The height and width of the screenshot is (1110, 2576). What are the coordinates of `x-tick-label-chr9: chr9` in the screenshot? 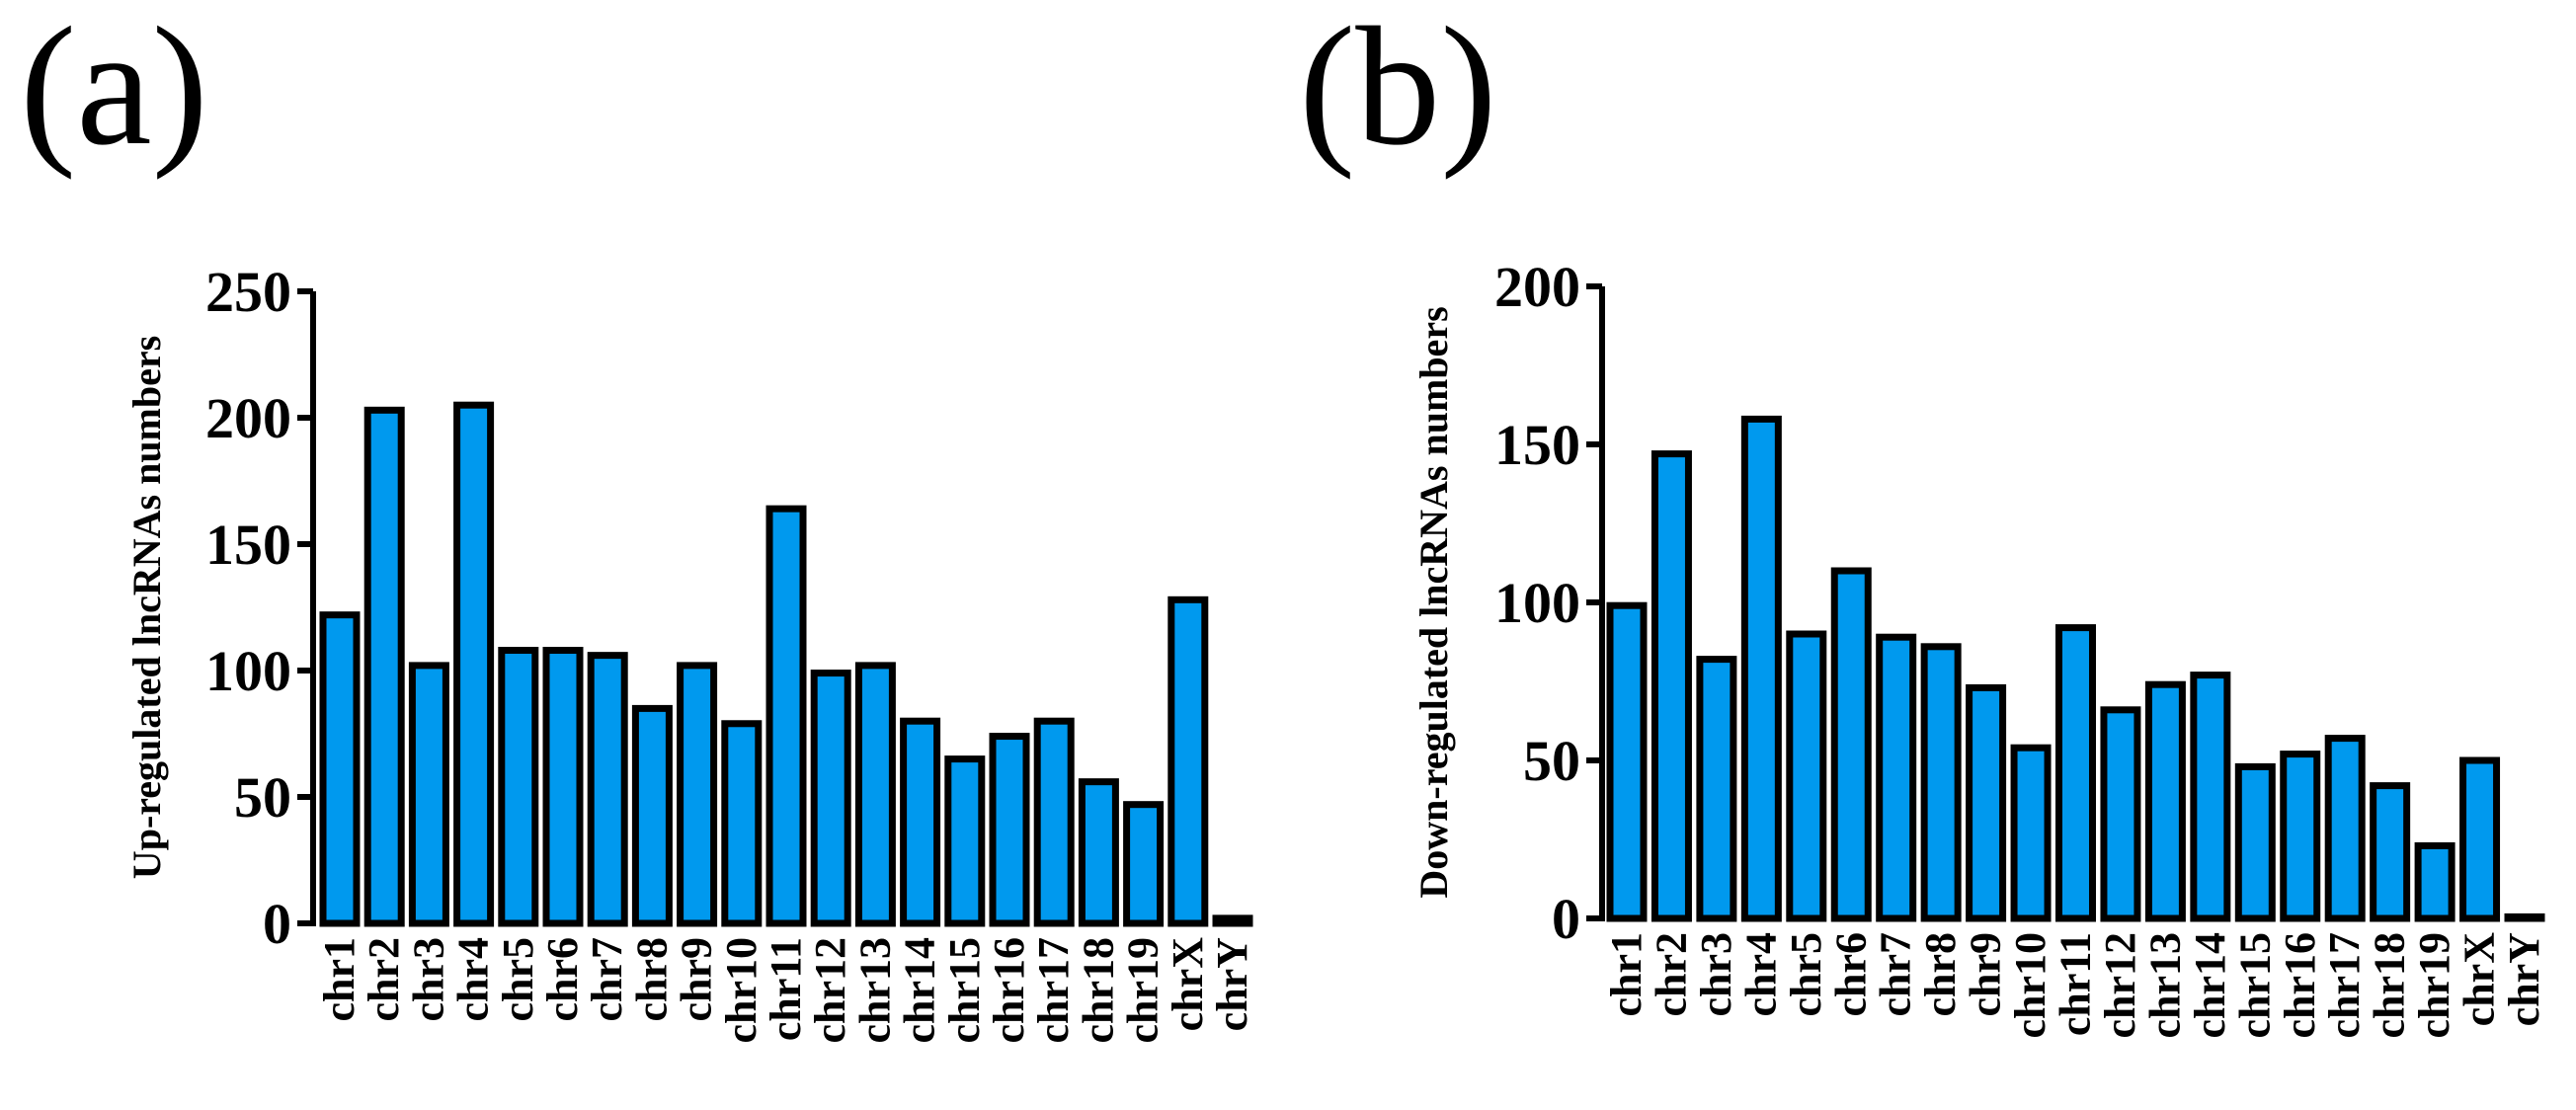 It's located at (1986, 975).